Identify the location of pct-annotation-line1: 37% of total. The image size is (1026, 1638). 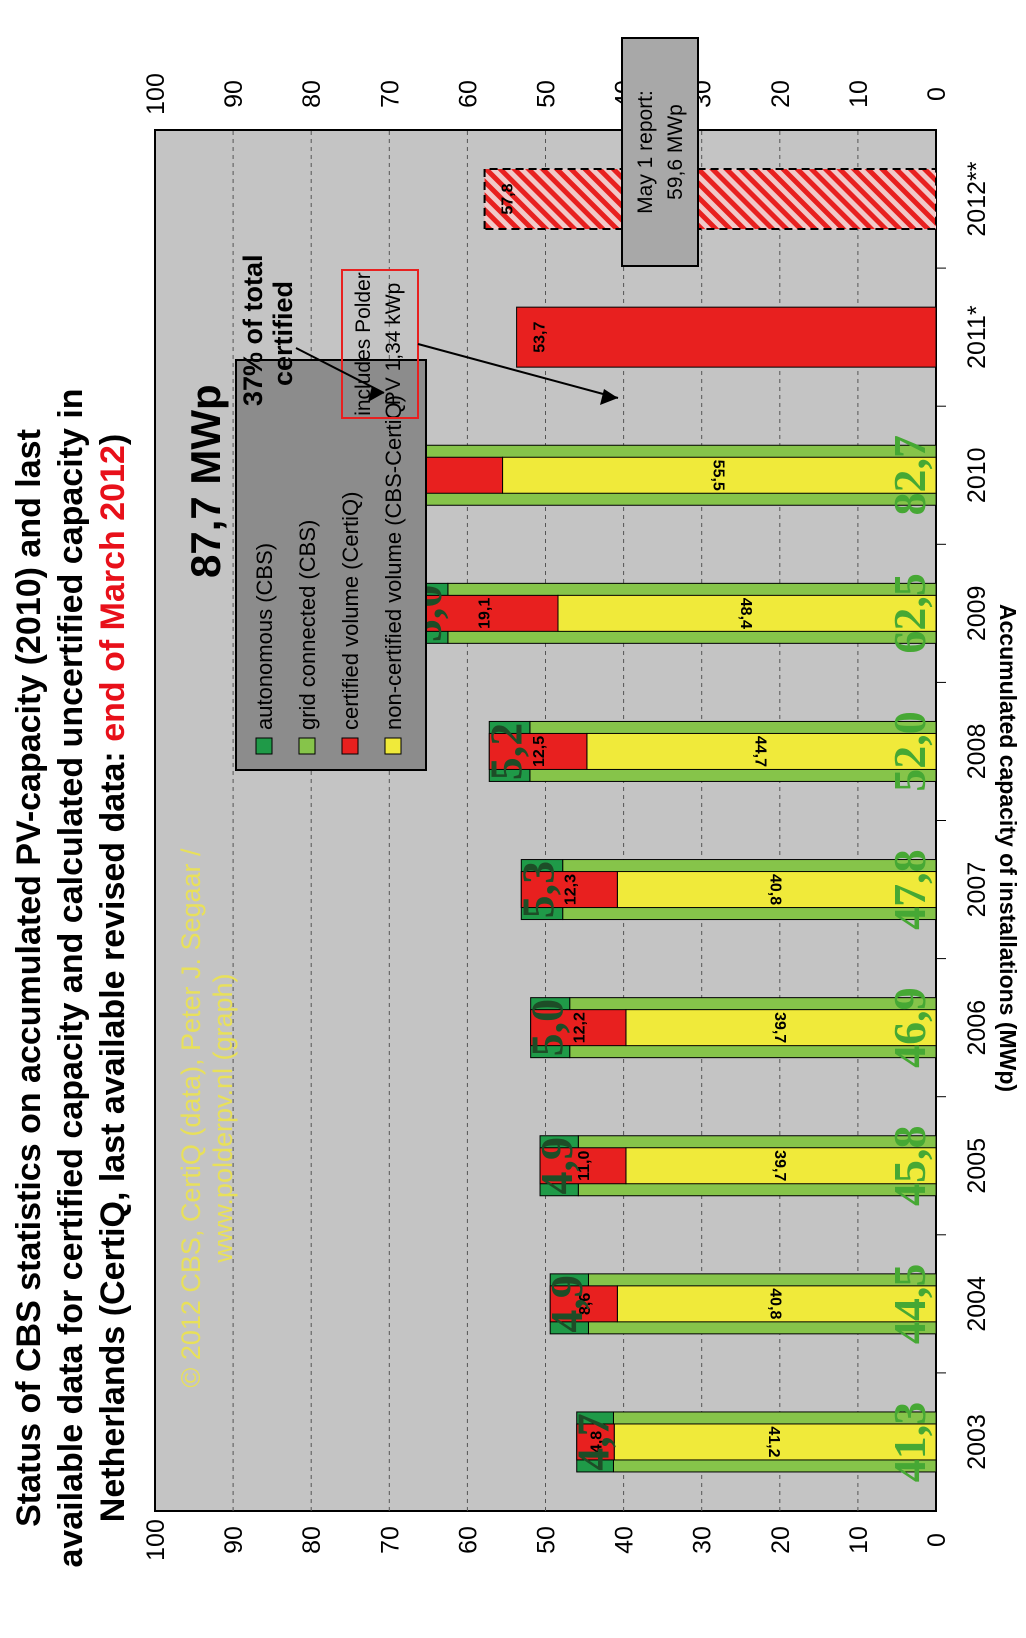
(253, 330).